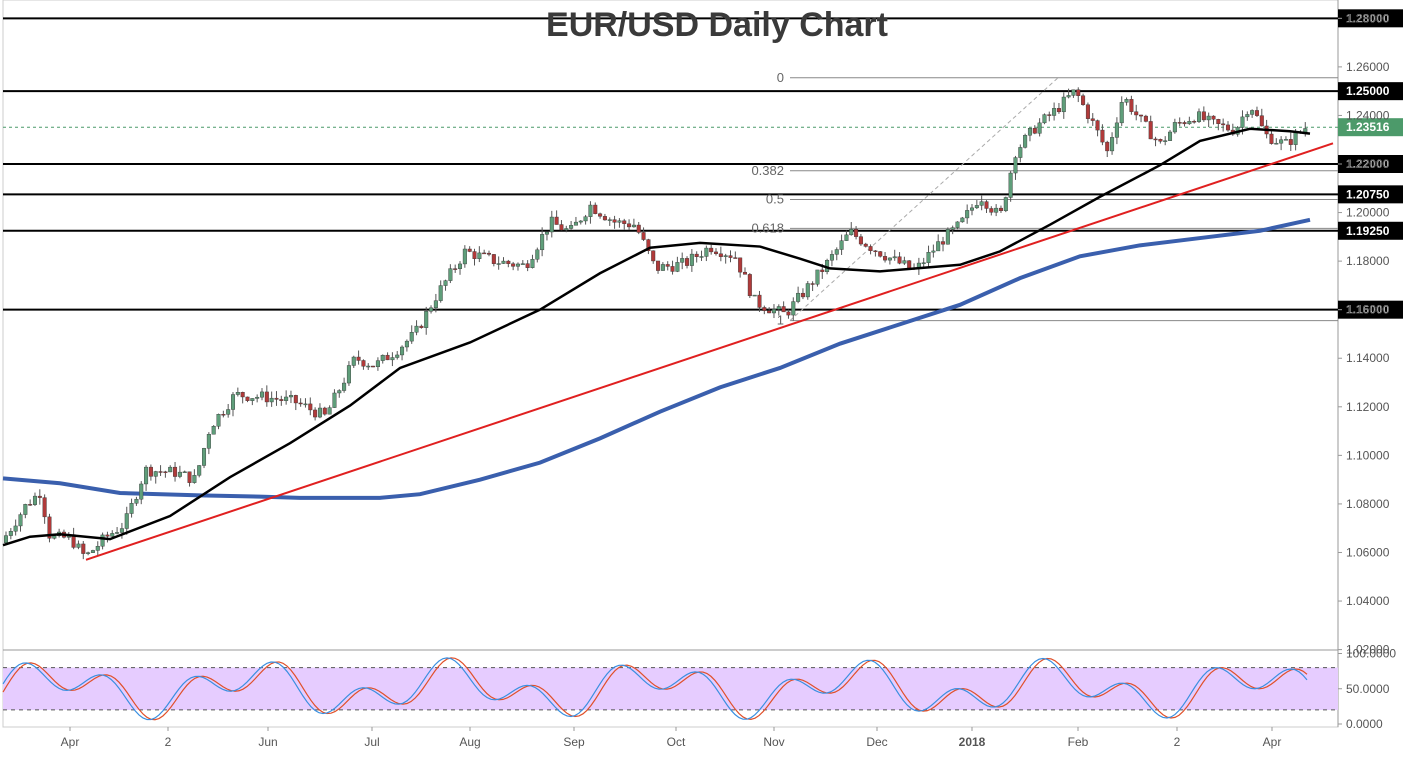 This screenshot has height=760, width=1403. Describe the element at coordinates (1272, 742) in the screenshot. I see `time-tick-label: Apr` at that location.